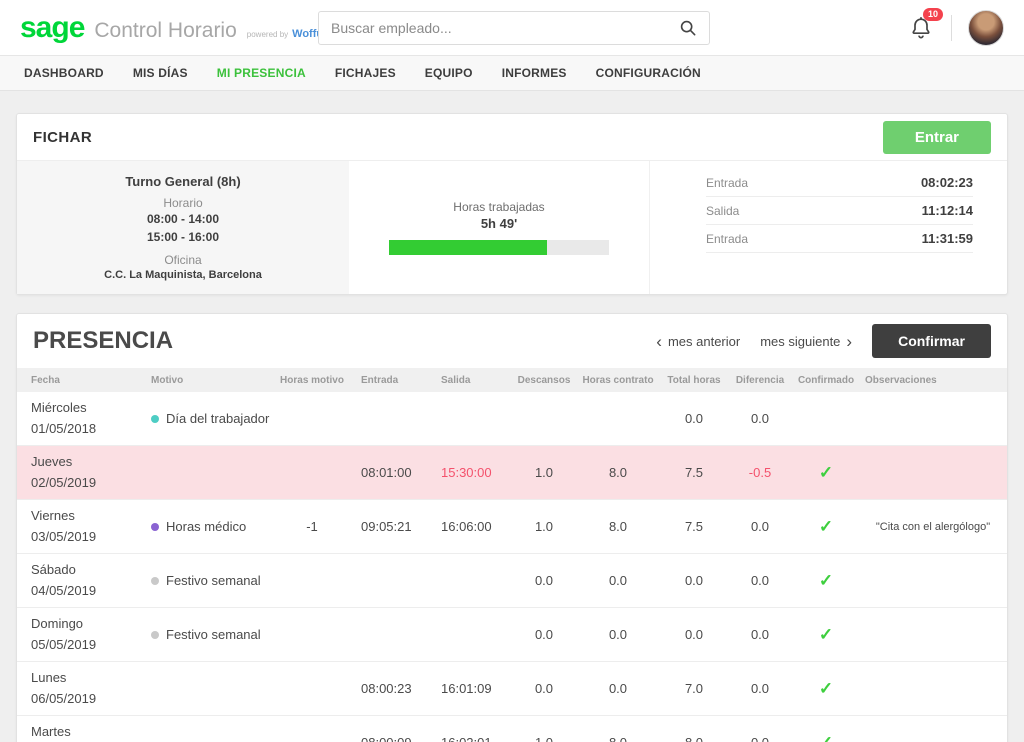 The height and width of the screenshot is (742, 1024). What do you see at coordinates (760, 472) in the screenshot?
I see `cell-diferencia: -0.5` at bounding box center [760, 472].